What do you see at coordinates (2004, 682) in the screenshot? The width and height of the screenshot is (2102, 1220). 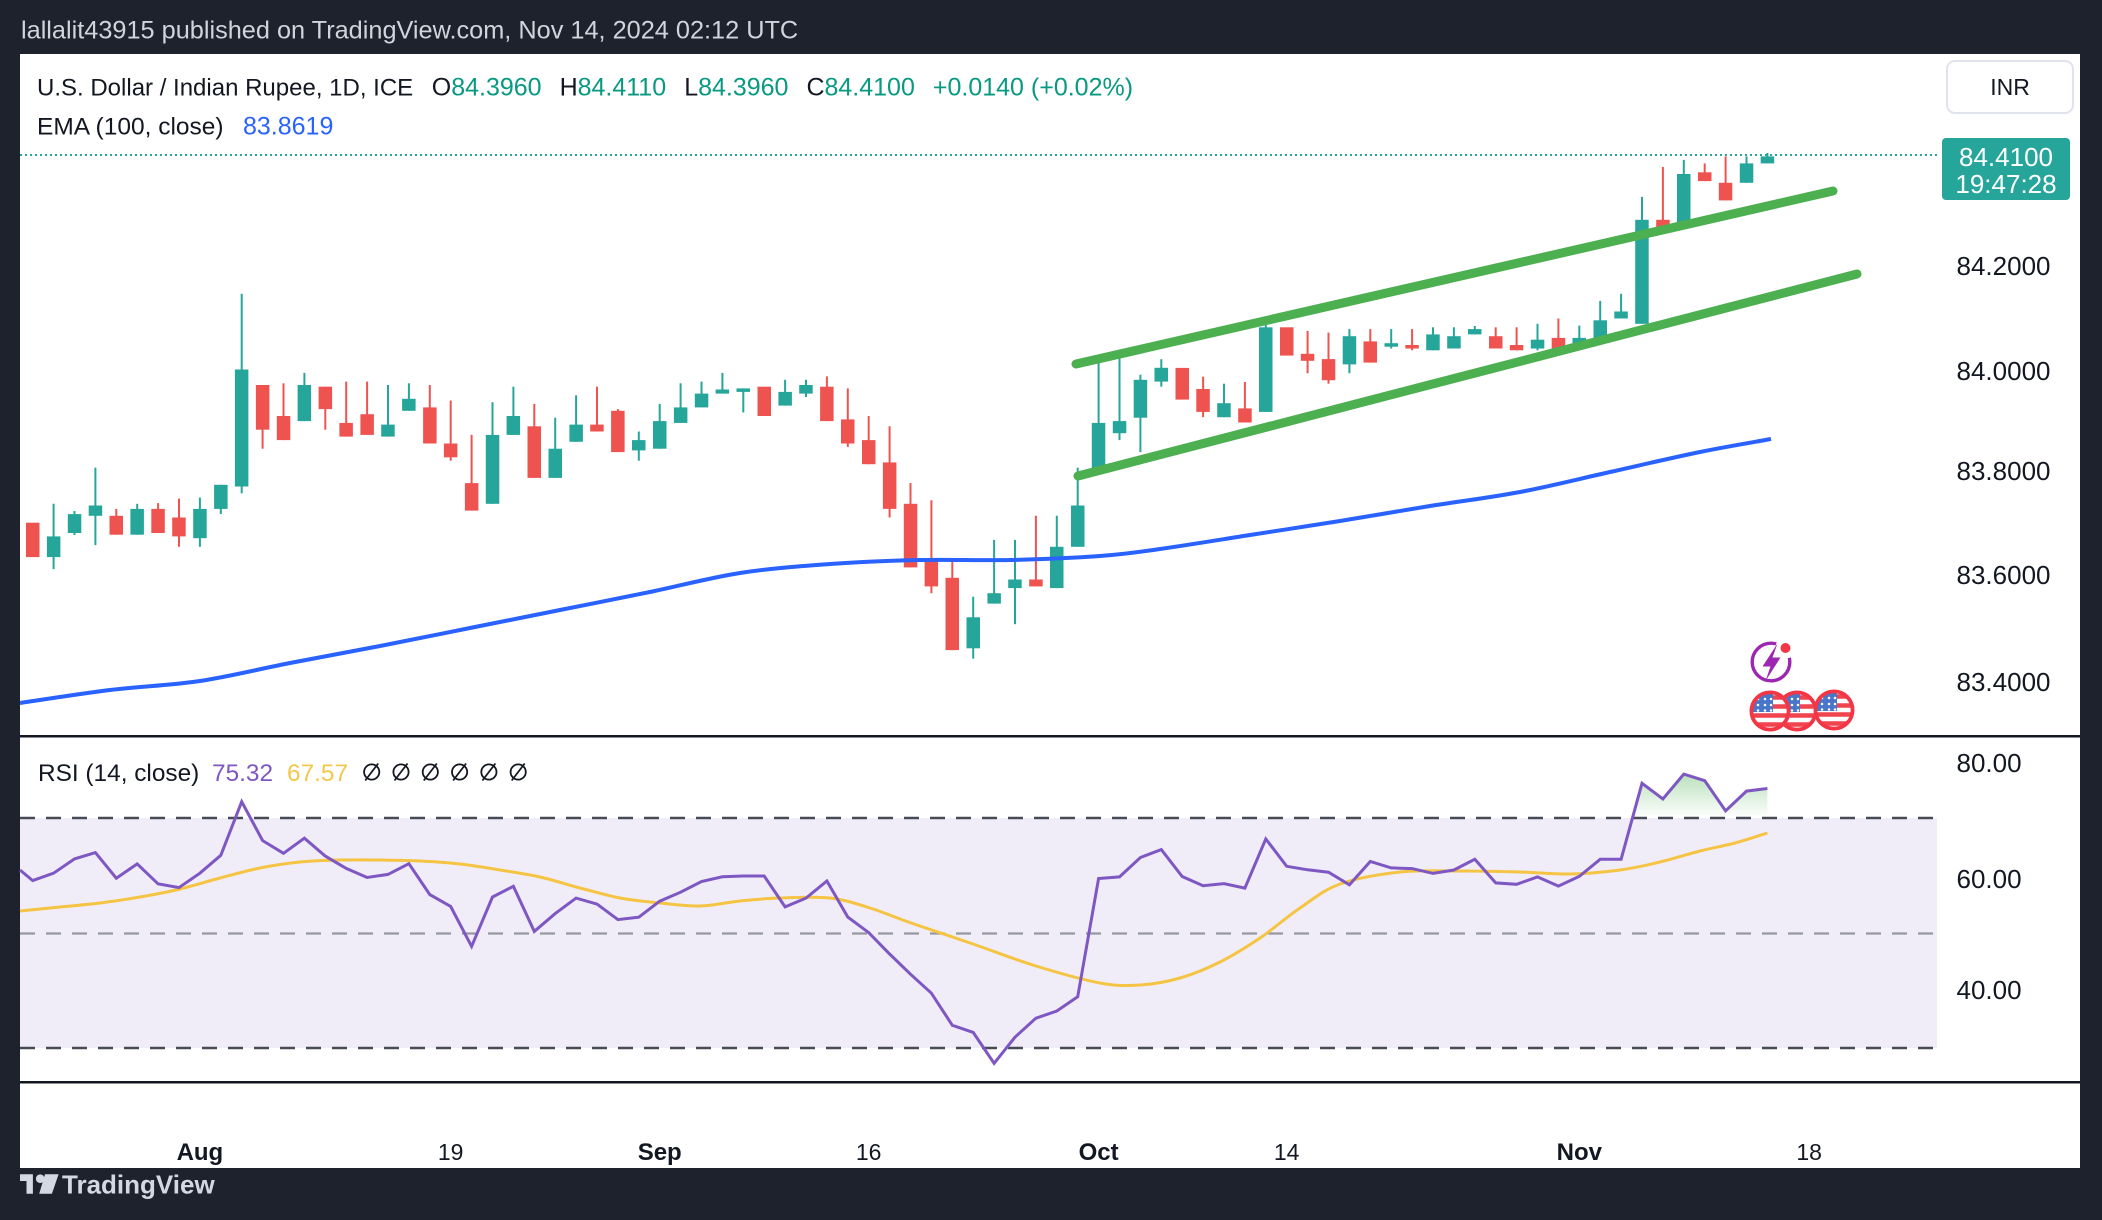 I see `svg-text: 83.4000` at bounding box center [2004, 682].